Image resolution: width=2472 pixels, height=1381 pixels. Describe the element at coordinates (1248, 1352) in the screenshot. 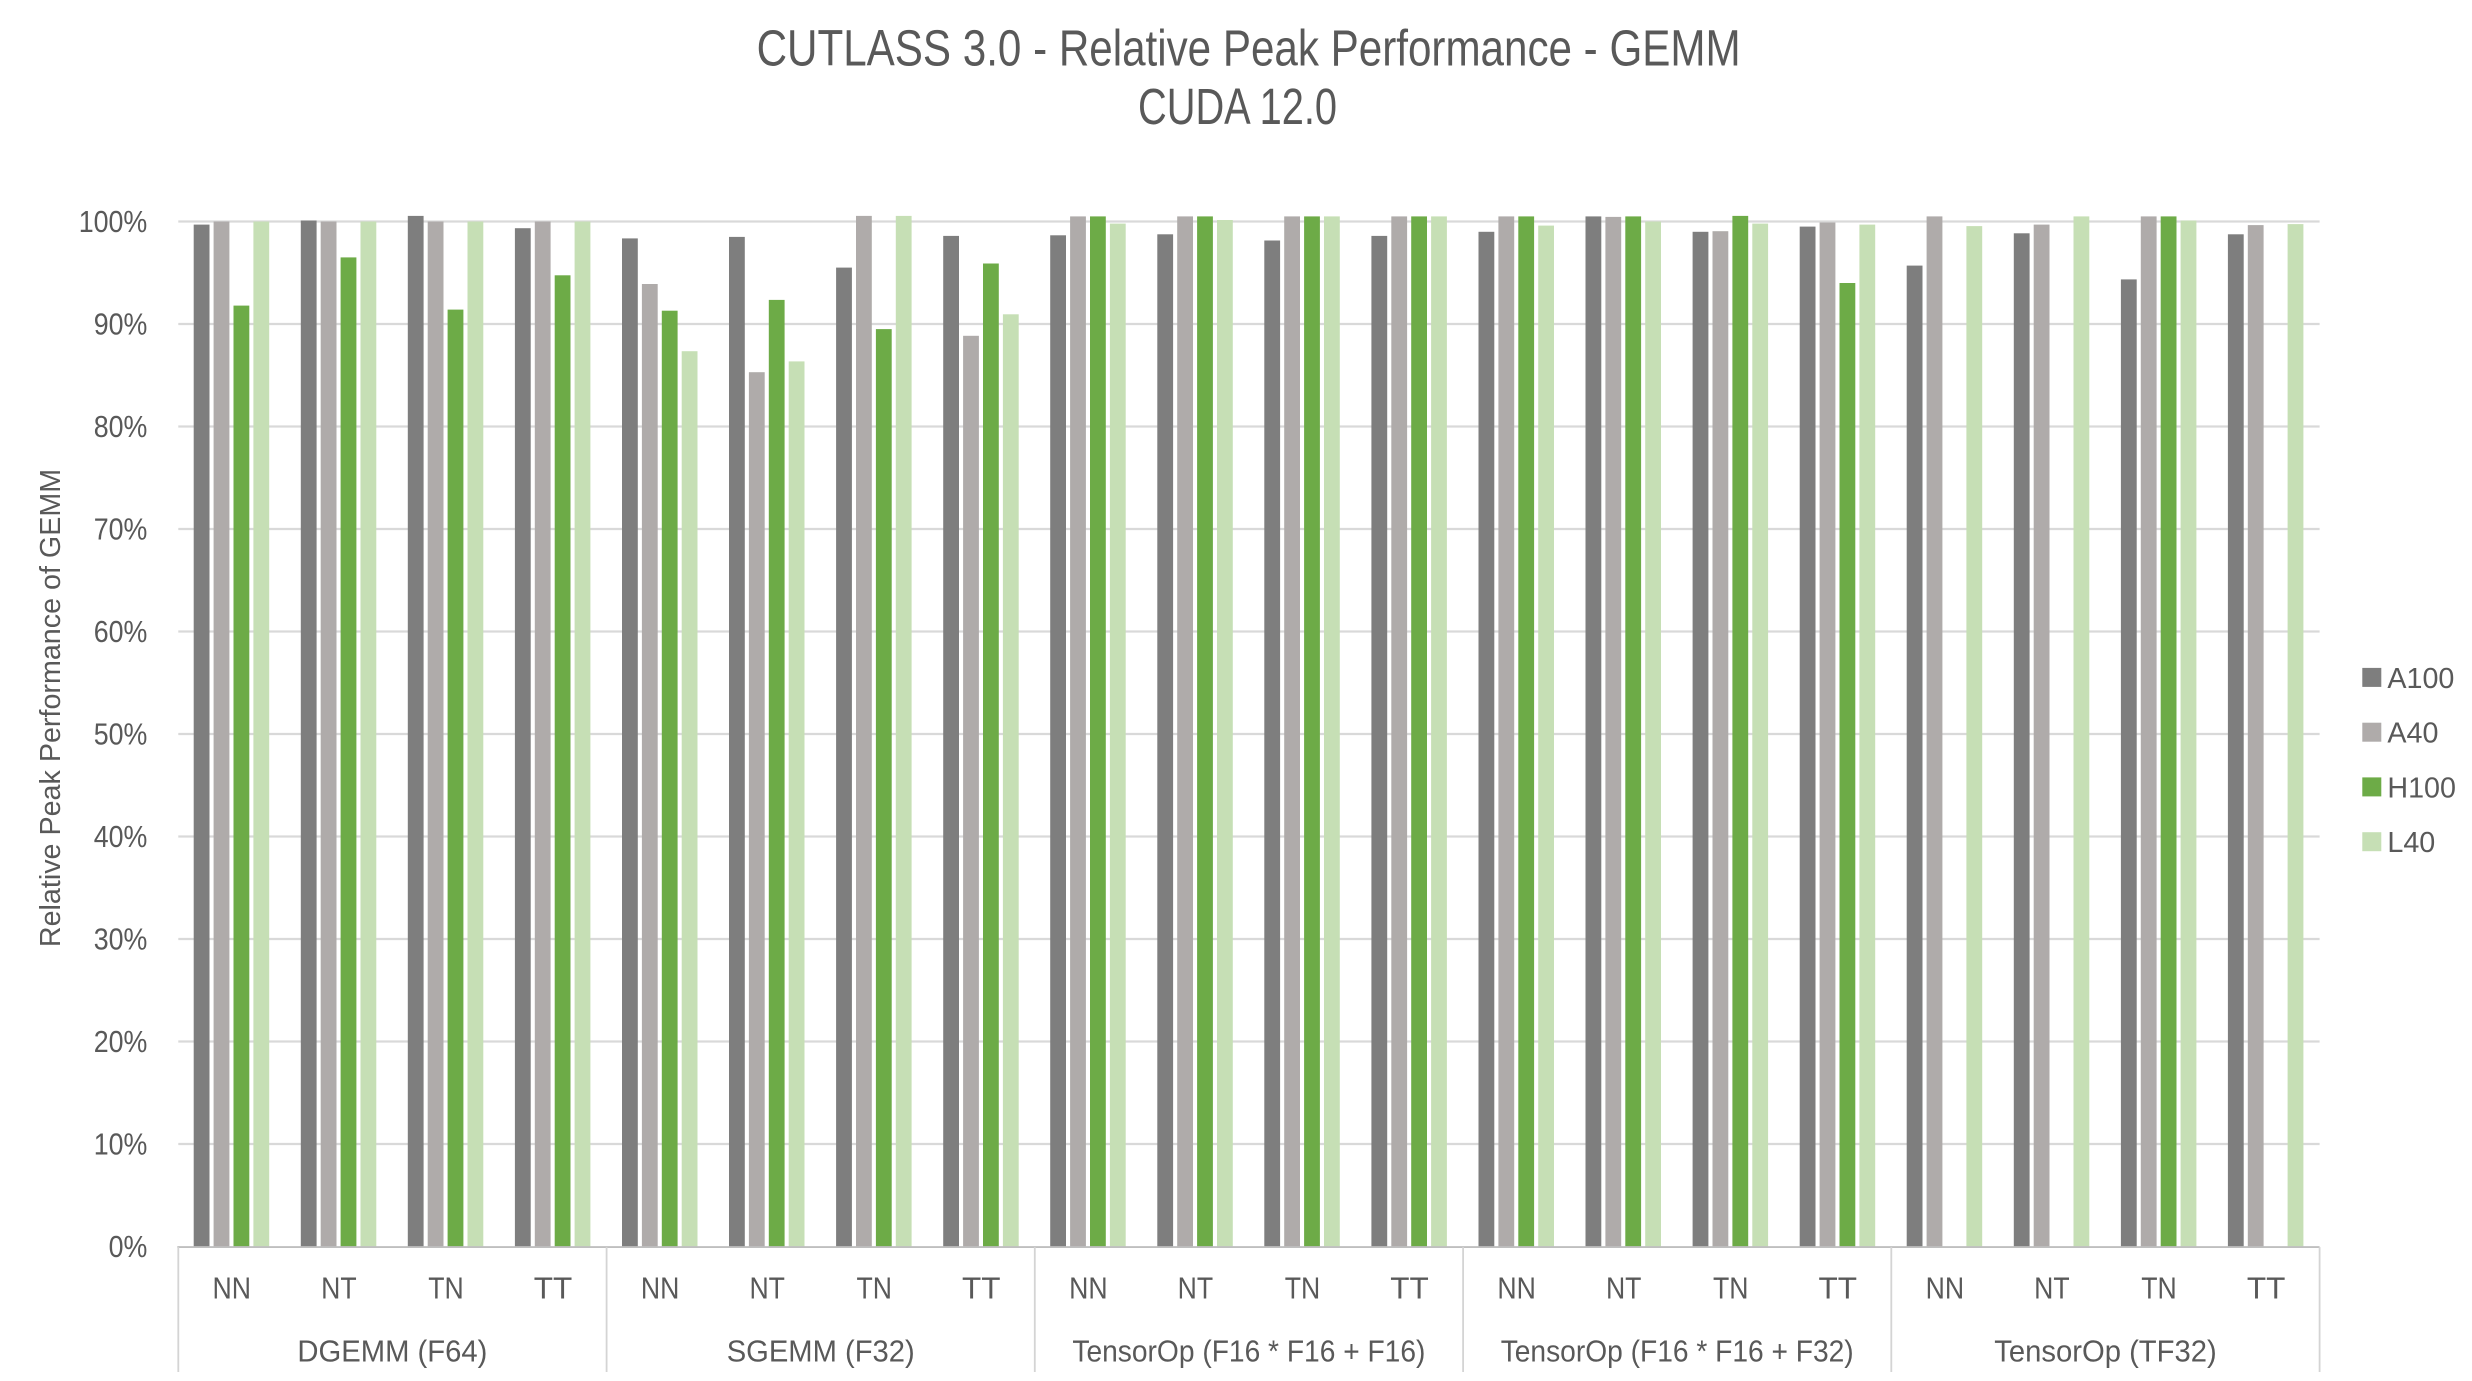

I see `svg-text: TensorOp (F16 * F16 + F16)` at that location.